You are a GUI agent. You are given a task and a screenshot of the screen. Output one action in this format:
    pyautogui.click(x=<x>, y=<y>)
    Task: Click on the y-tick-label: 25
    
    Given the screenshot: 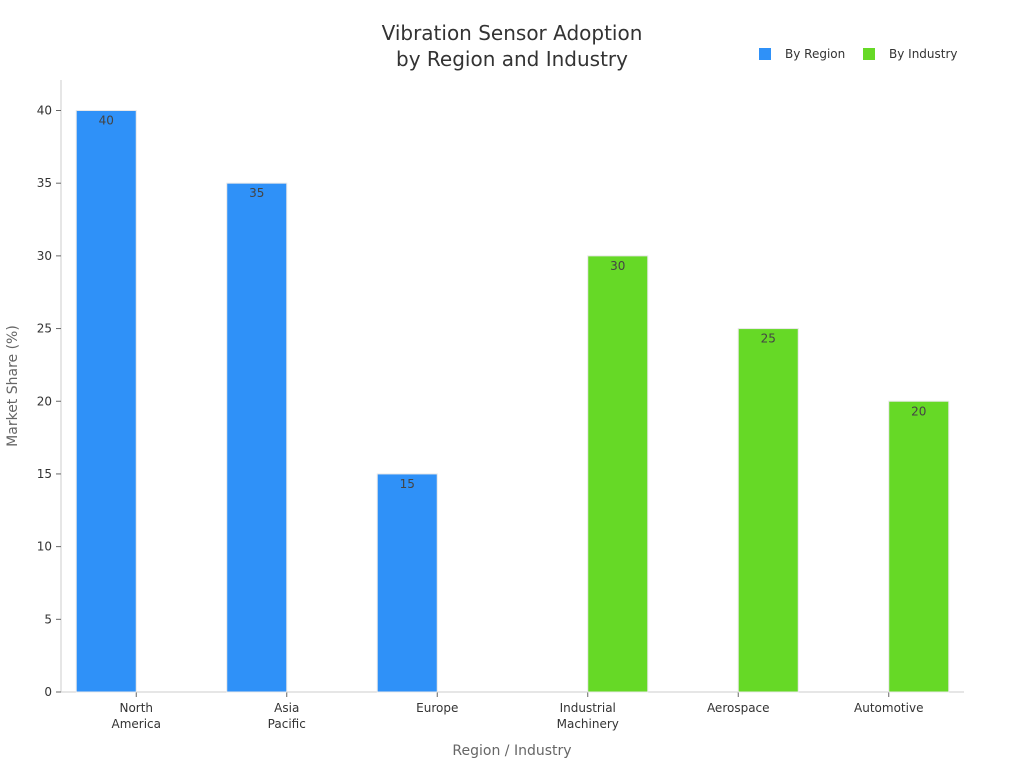 What is the action you would take?
    pyautogui.click(x=44, y=329)
    